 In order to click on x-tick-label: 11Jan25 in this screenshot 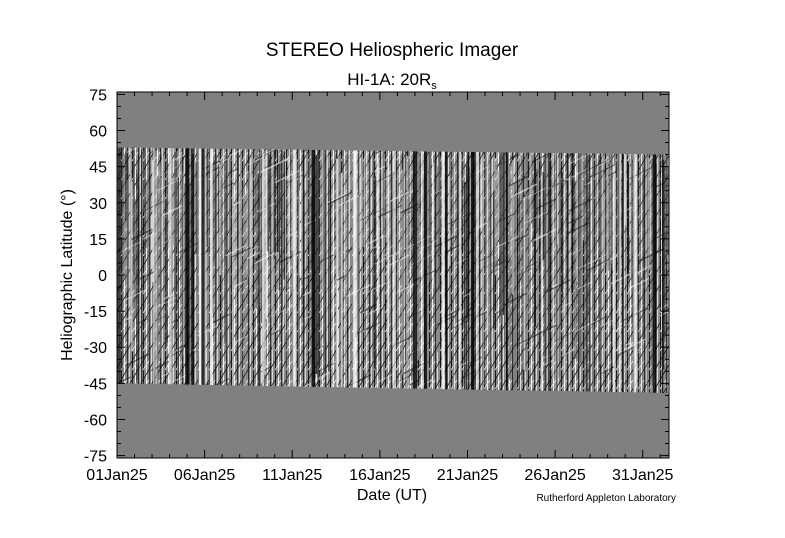, I will do `click(292, 475)`.